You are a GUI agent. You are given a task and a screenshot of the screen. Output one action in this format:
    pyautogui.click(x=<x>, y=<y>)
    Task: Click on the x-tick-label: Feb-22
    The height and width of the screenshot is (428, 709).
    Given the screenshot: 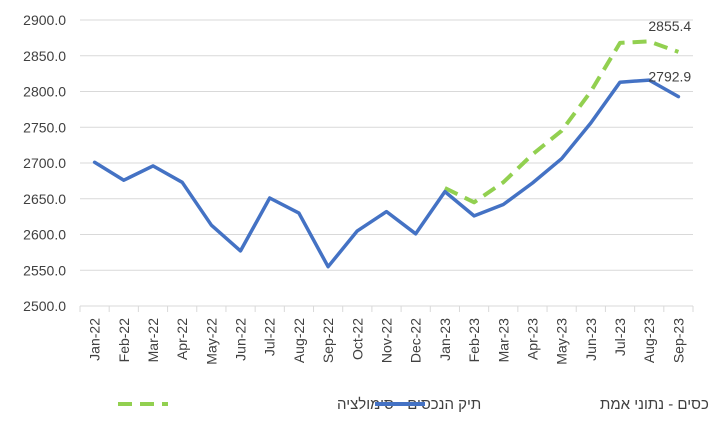 What is the action you would take?
    pyautogui.click(x=124, y=340)
    